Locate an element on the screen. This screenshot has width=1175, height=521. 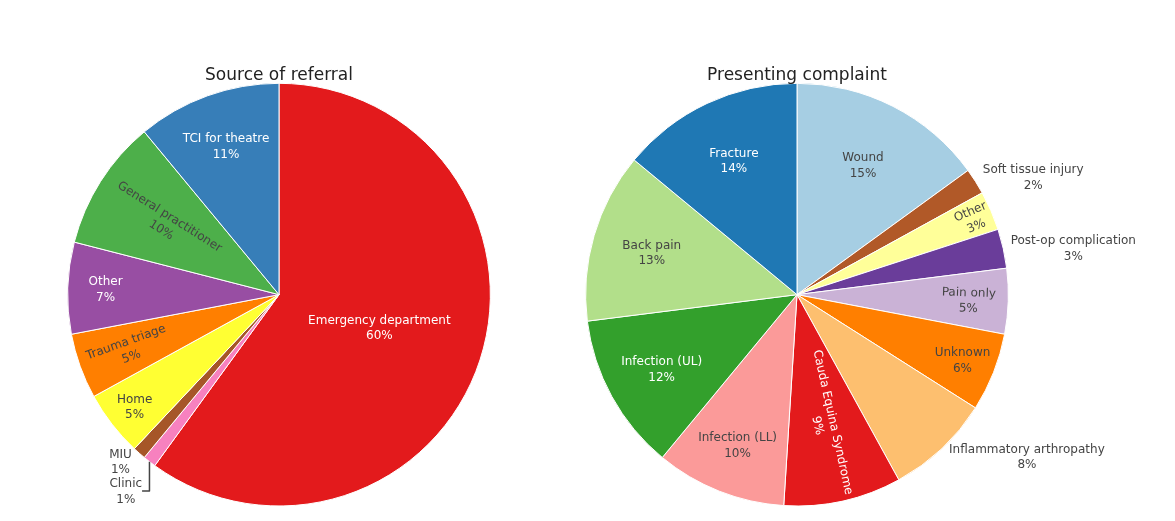
data-label: 13% is located at coordinates (652, 260).